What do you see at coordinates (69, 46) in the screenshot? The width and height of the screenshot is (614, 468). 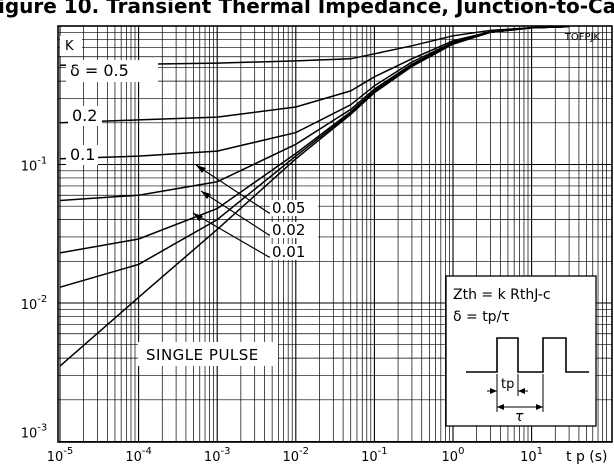 I see `y-axis-label: K` at bounding box center [69, 46].